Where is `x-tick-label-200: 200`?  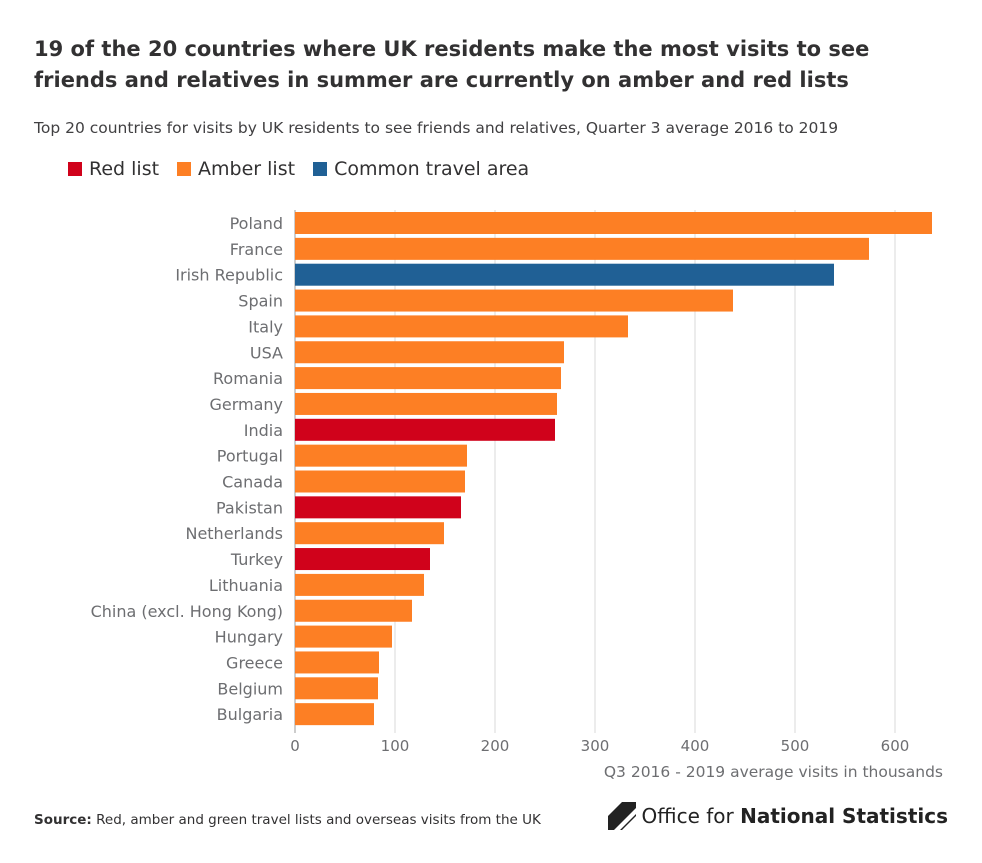 x-tick-label-200: 200 is located at coordinates (495, 746).